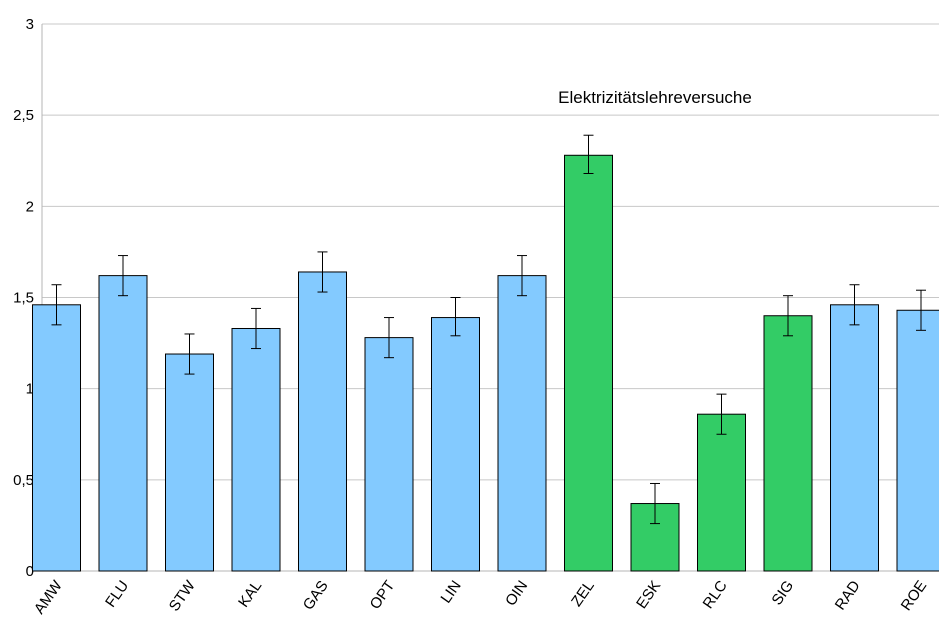 The image size is (939, 630). What do you see at coordinates (189, 462) in the screenshot?
I see `bar-stw` at bounding box center [189, 462].